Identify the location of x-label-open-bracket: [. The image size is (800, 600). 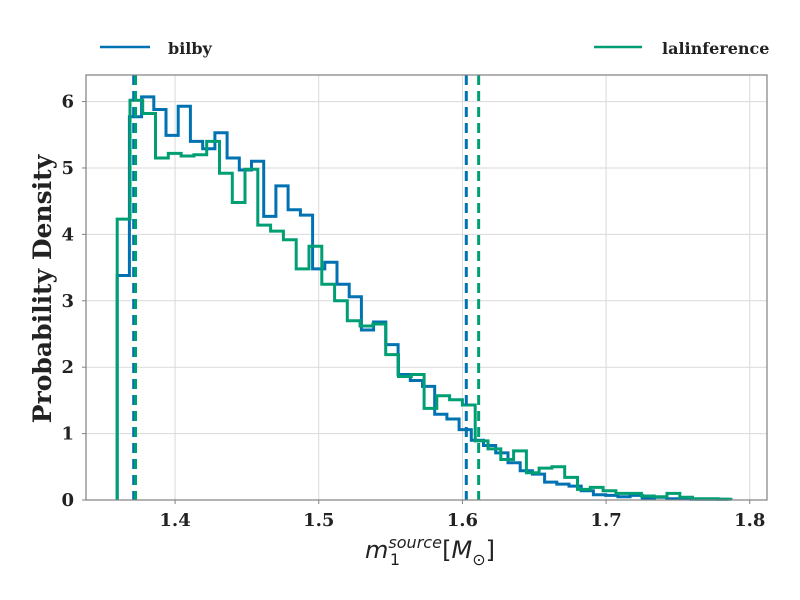
(446, 550).